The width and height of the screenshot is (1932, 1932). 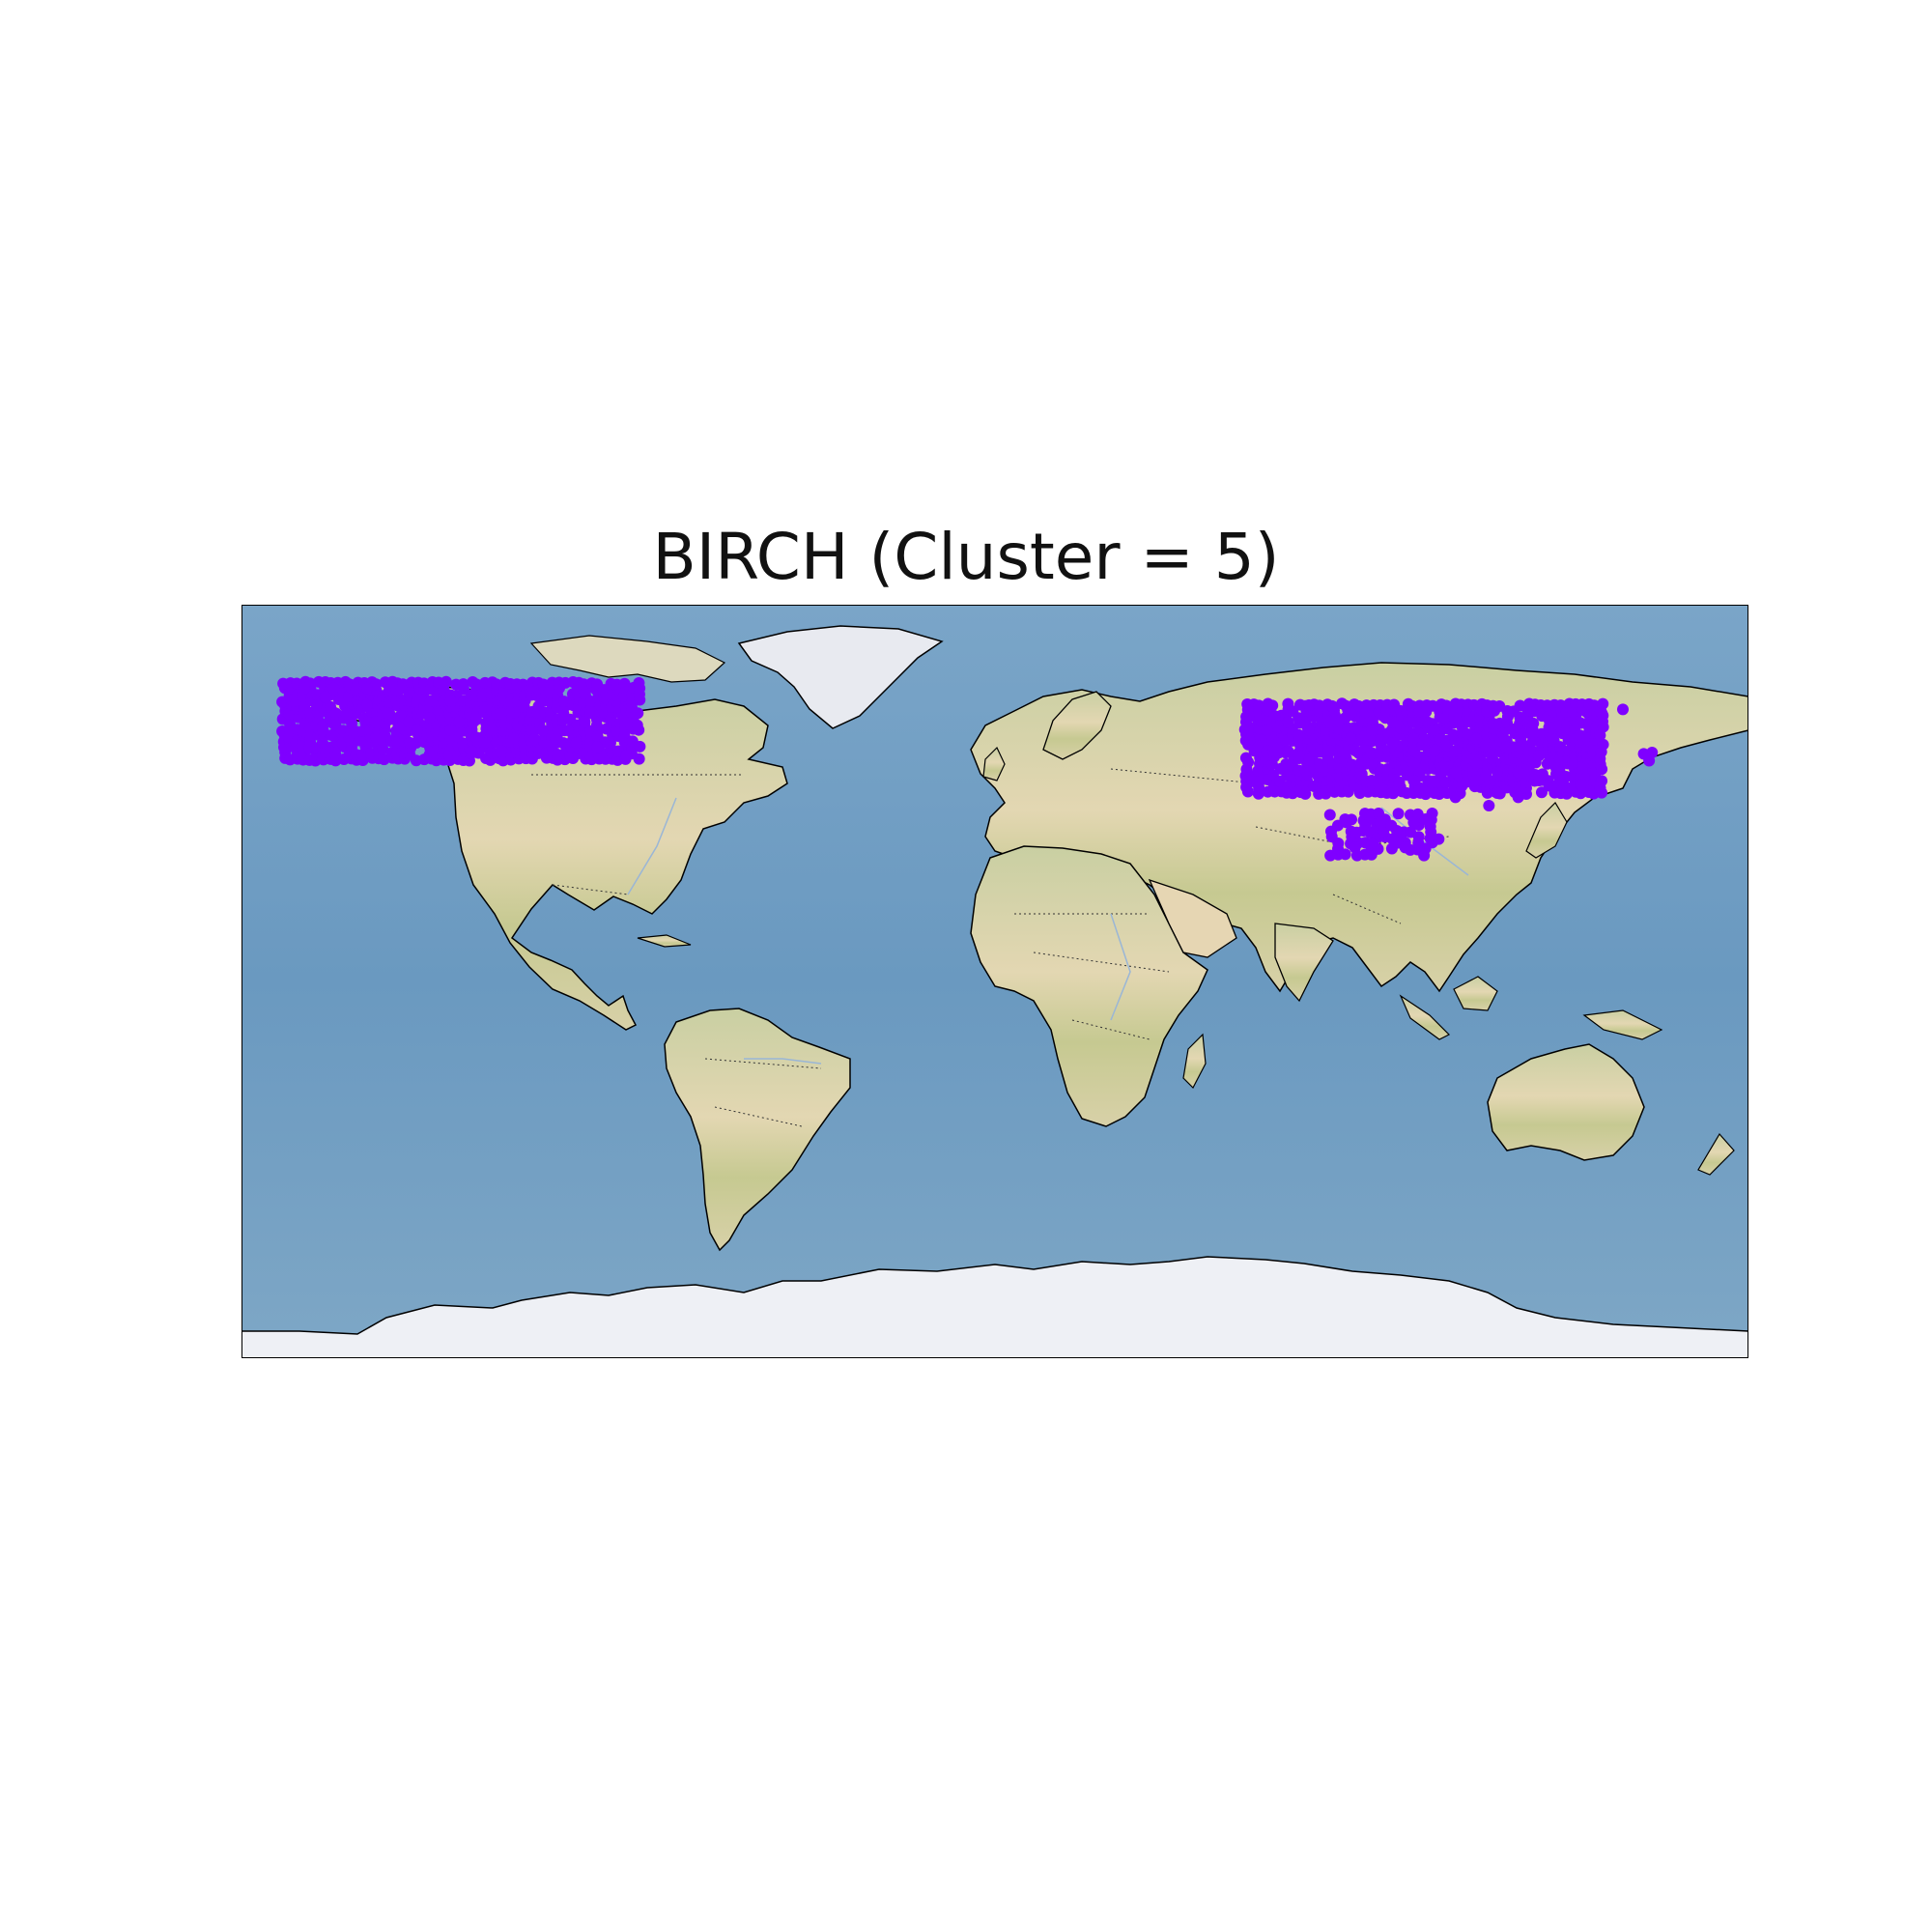 I want to click on australia, so click(x=1566, y=1102).